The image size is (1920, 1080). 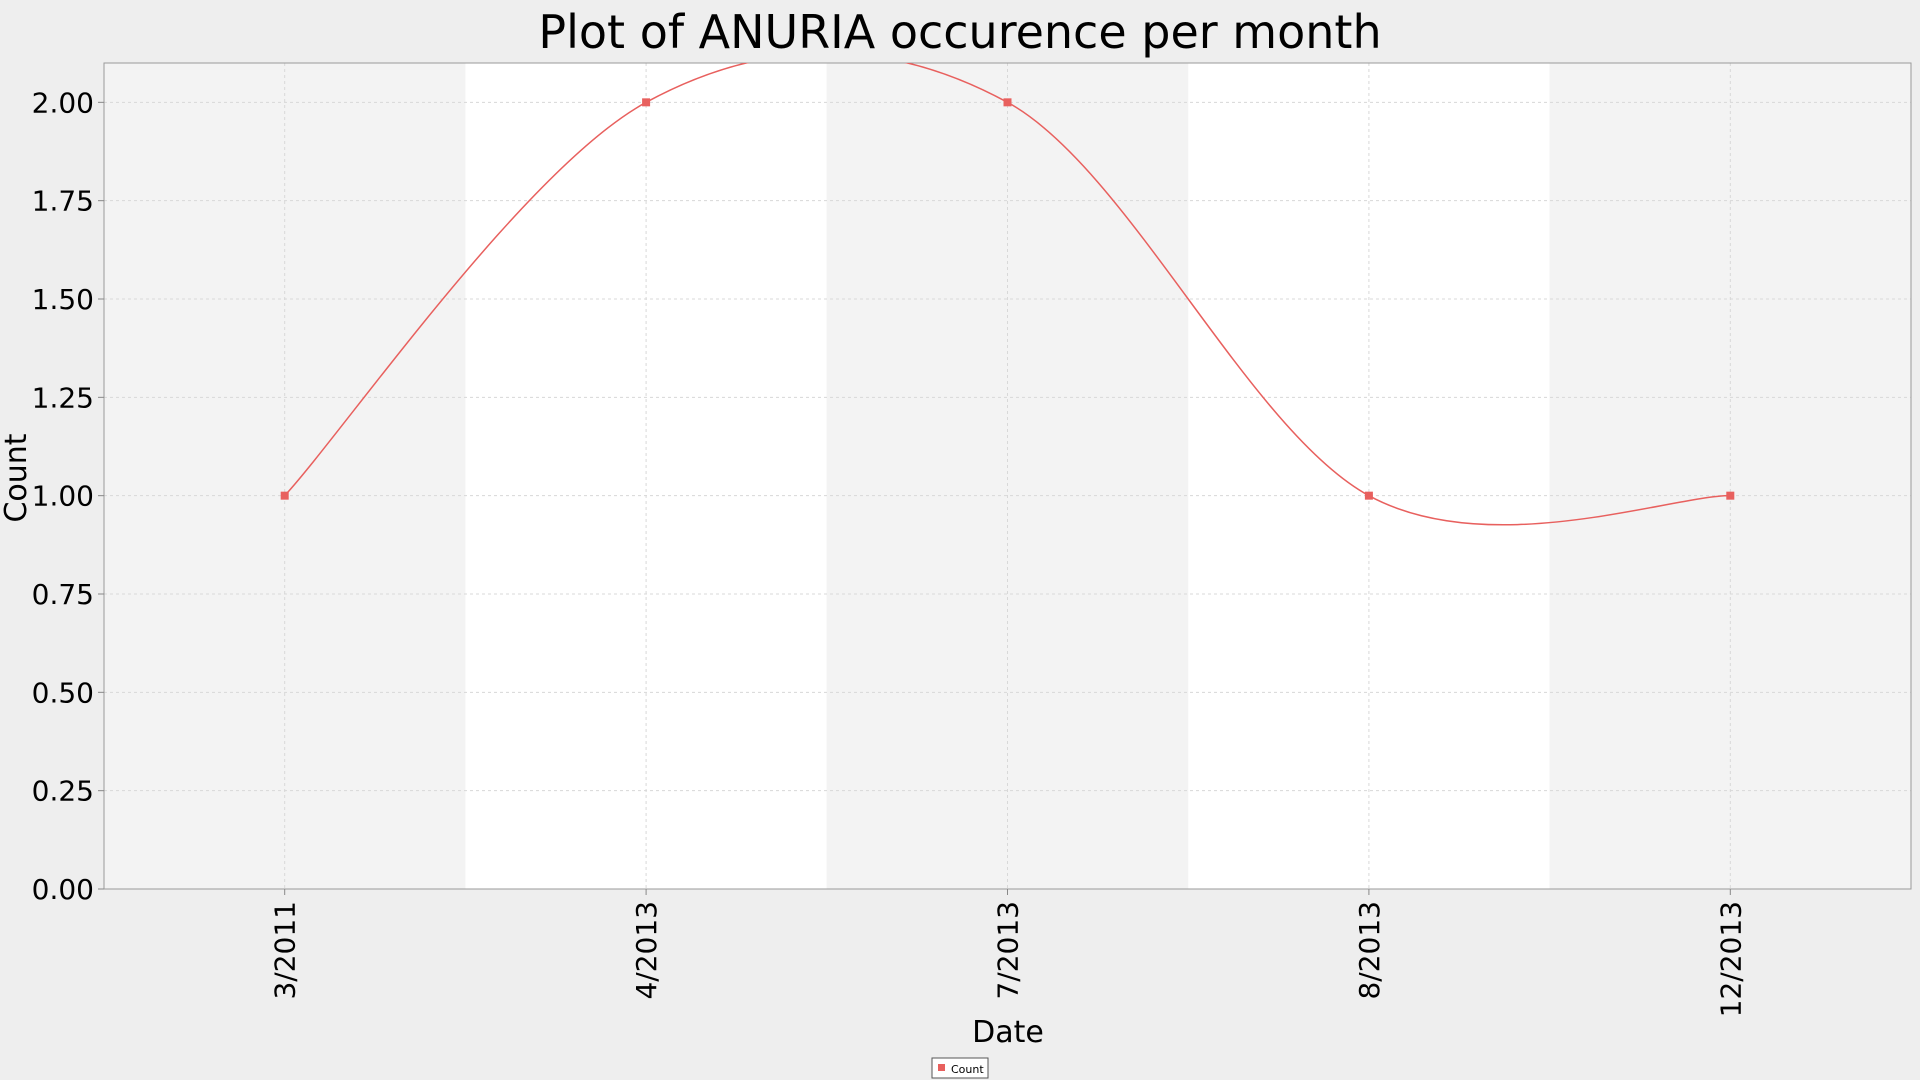 I want to click on legend: Count, so click(x=960, y=1068).